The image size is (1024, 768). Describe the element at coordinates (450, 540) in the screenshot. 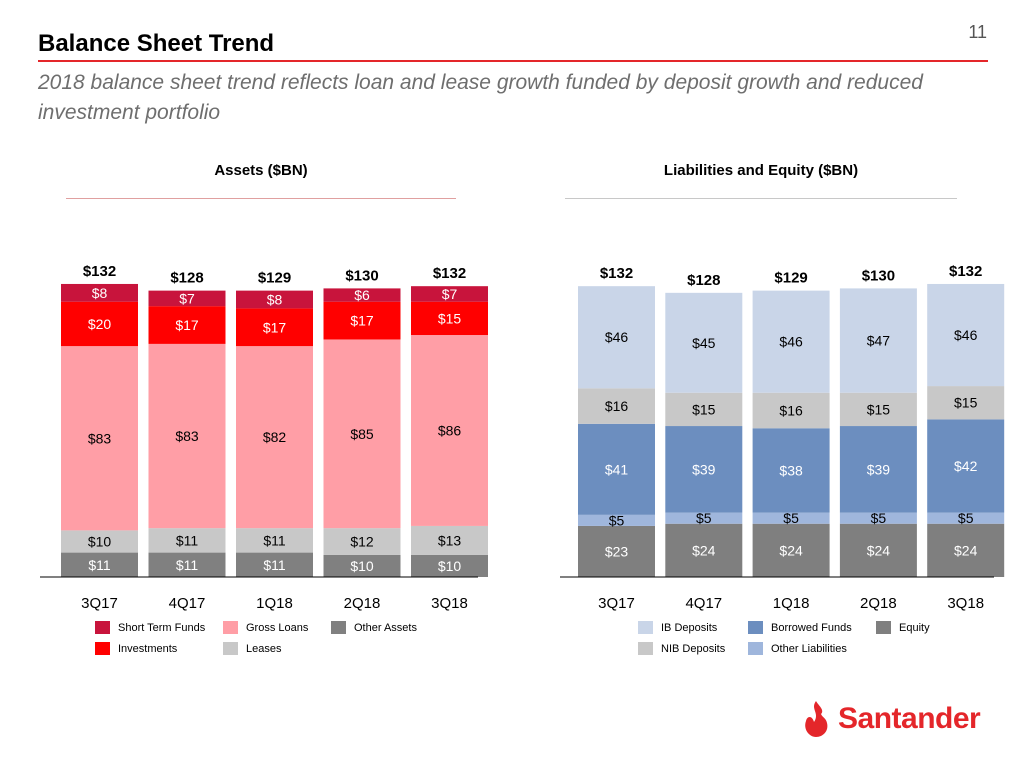

I see `assets-data-label-leases-3q18: $13` at that location.